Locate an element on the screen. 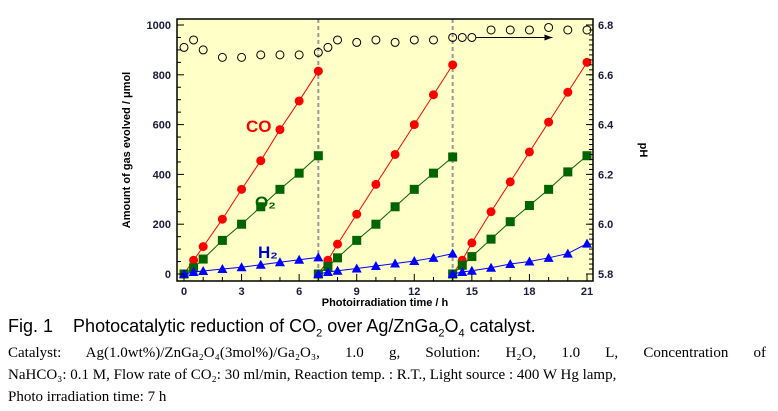 This screenshot has width=778, height=411. y-tick-label: 800 is located at coordinates (162, 76).